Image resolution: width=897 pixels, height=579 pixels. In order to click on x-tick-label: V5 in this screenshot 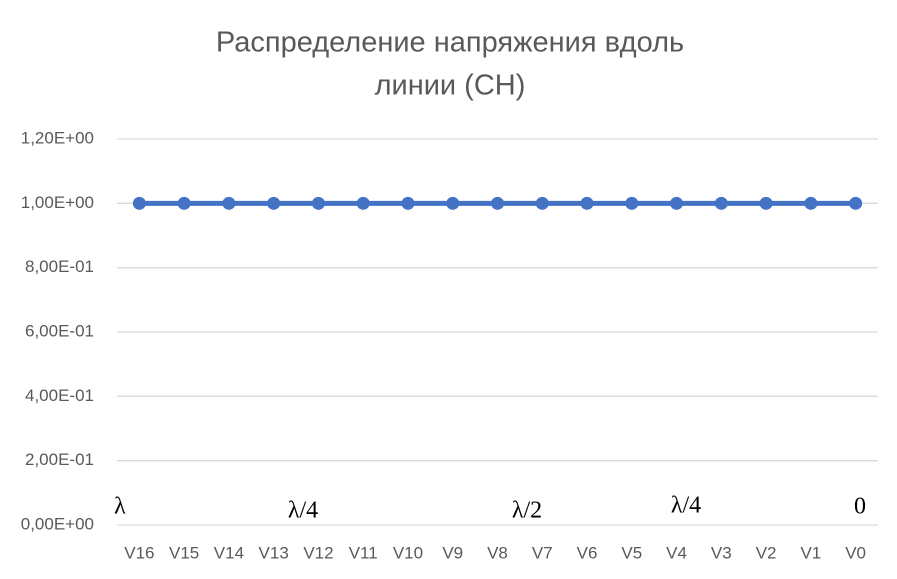, I will do `click(631, 552)`.